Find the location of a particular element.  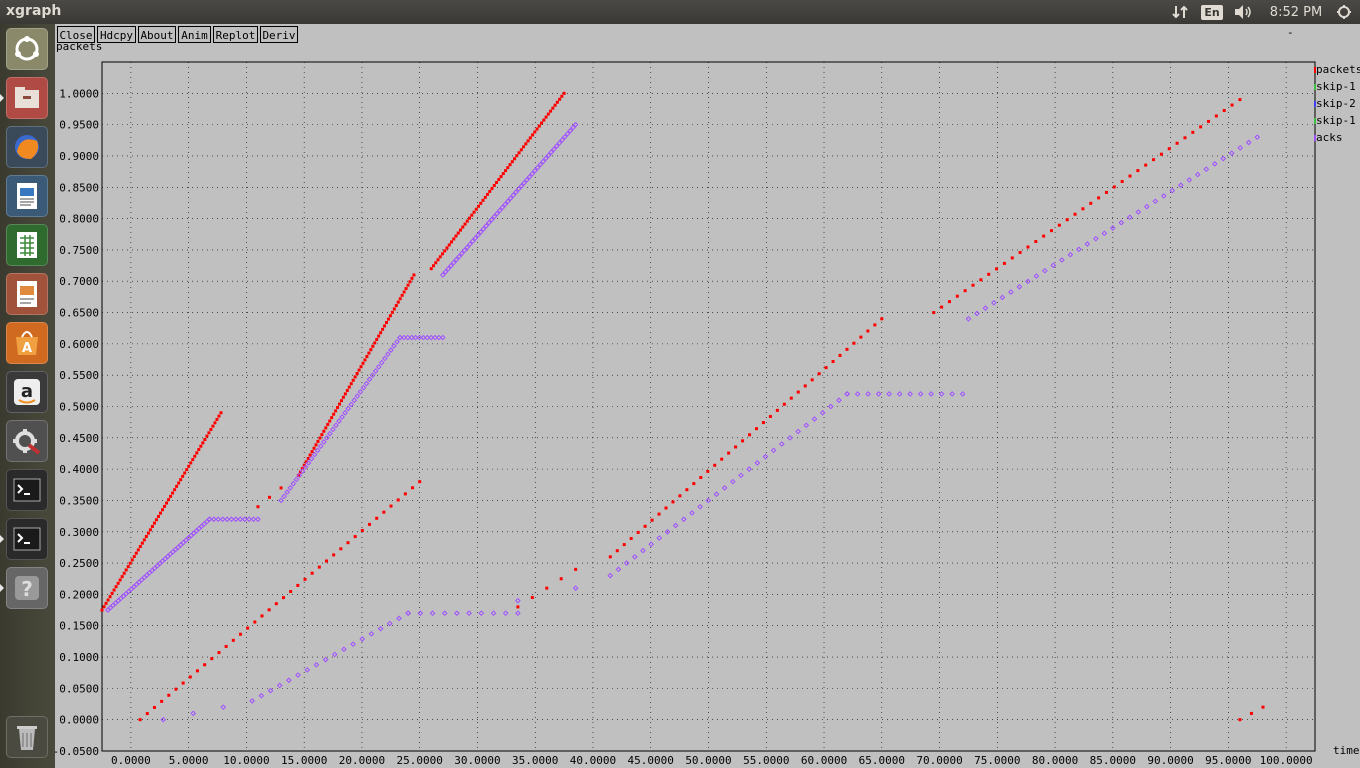

x-tick-label: 25.0000 is located at coordinates (420, 760).